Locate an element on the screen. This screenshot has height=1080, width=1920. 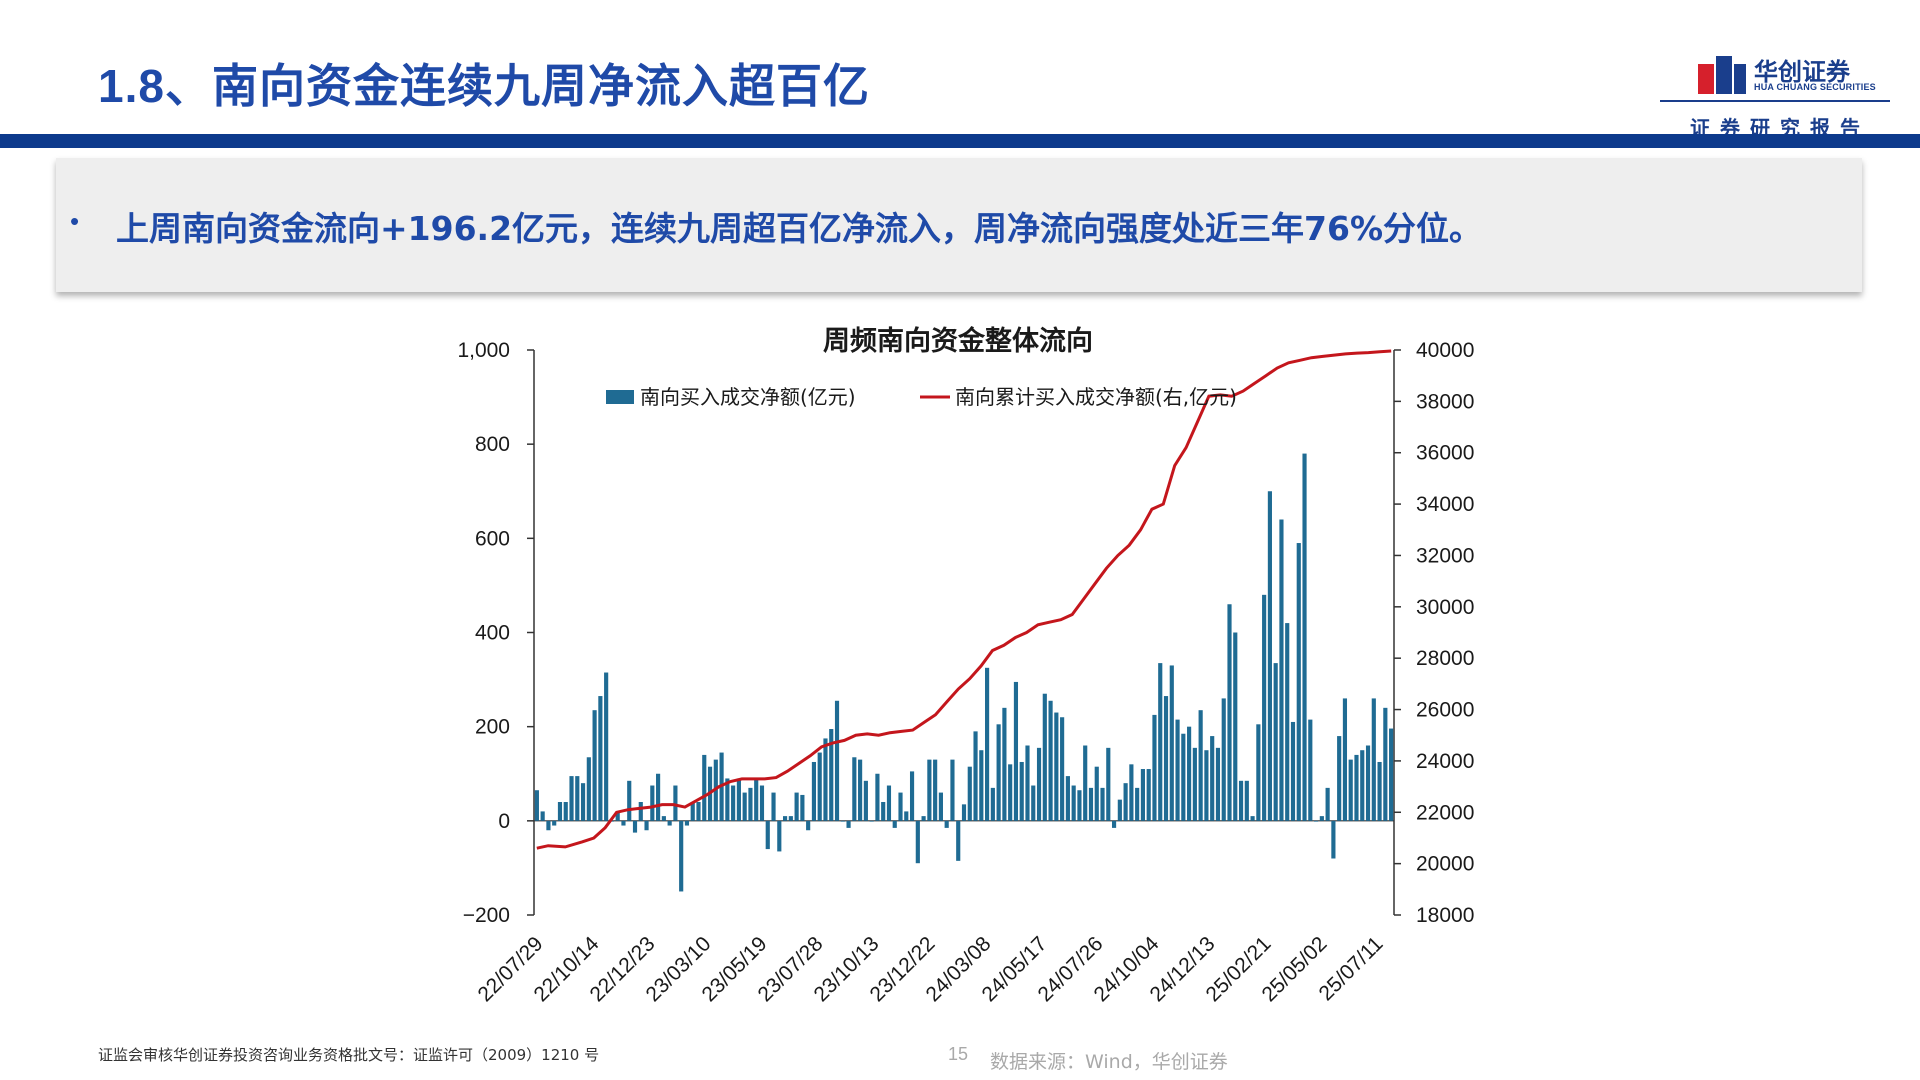
right-axis-tick-label: 36000 is located at coordinates (1445, 453).